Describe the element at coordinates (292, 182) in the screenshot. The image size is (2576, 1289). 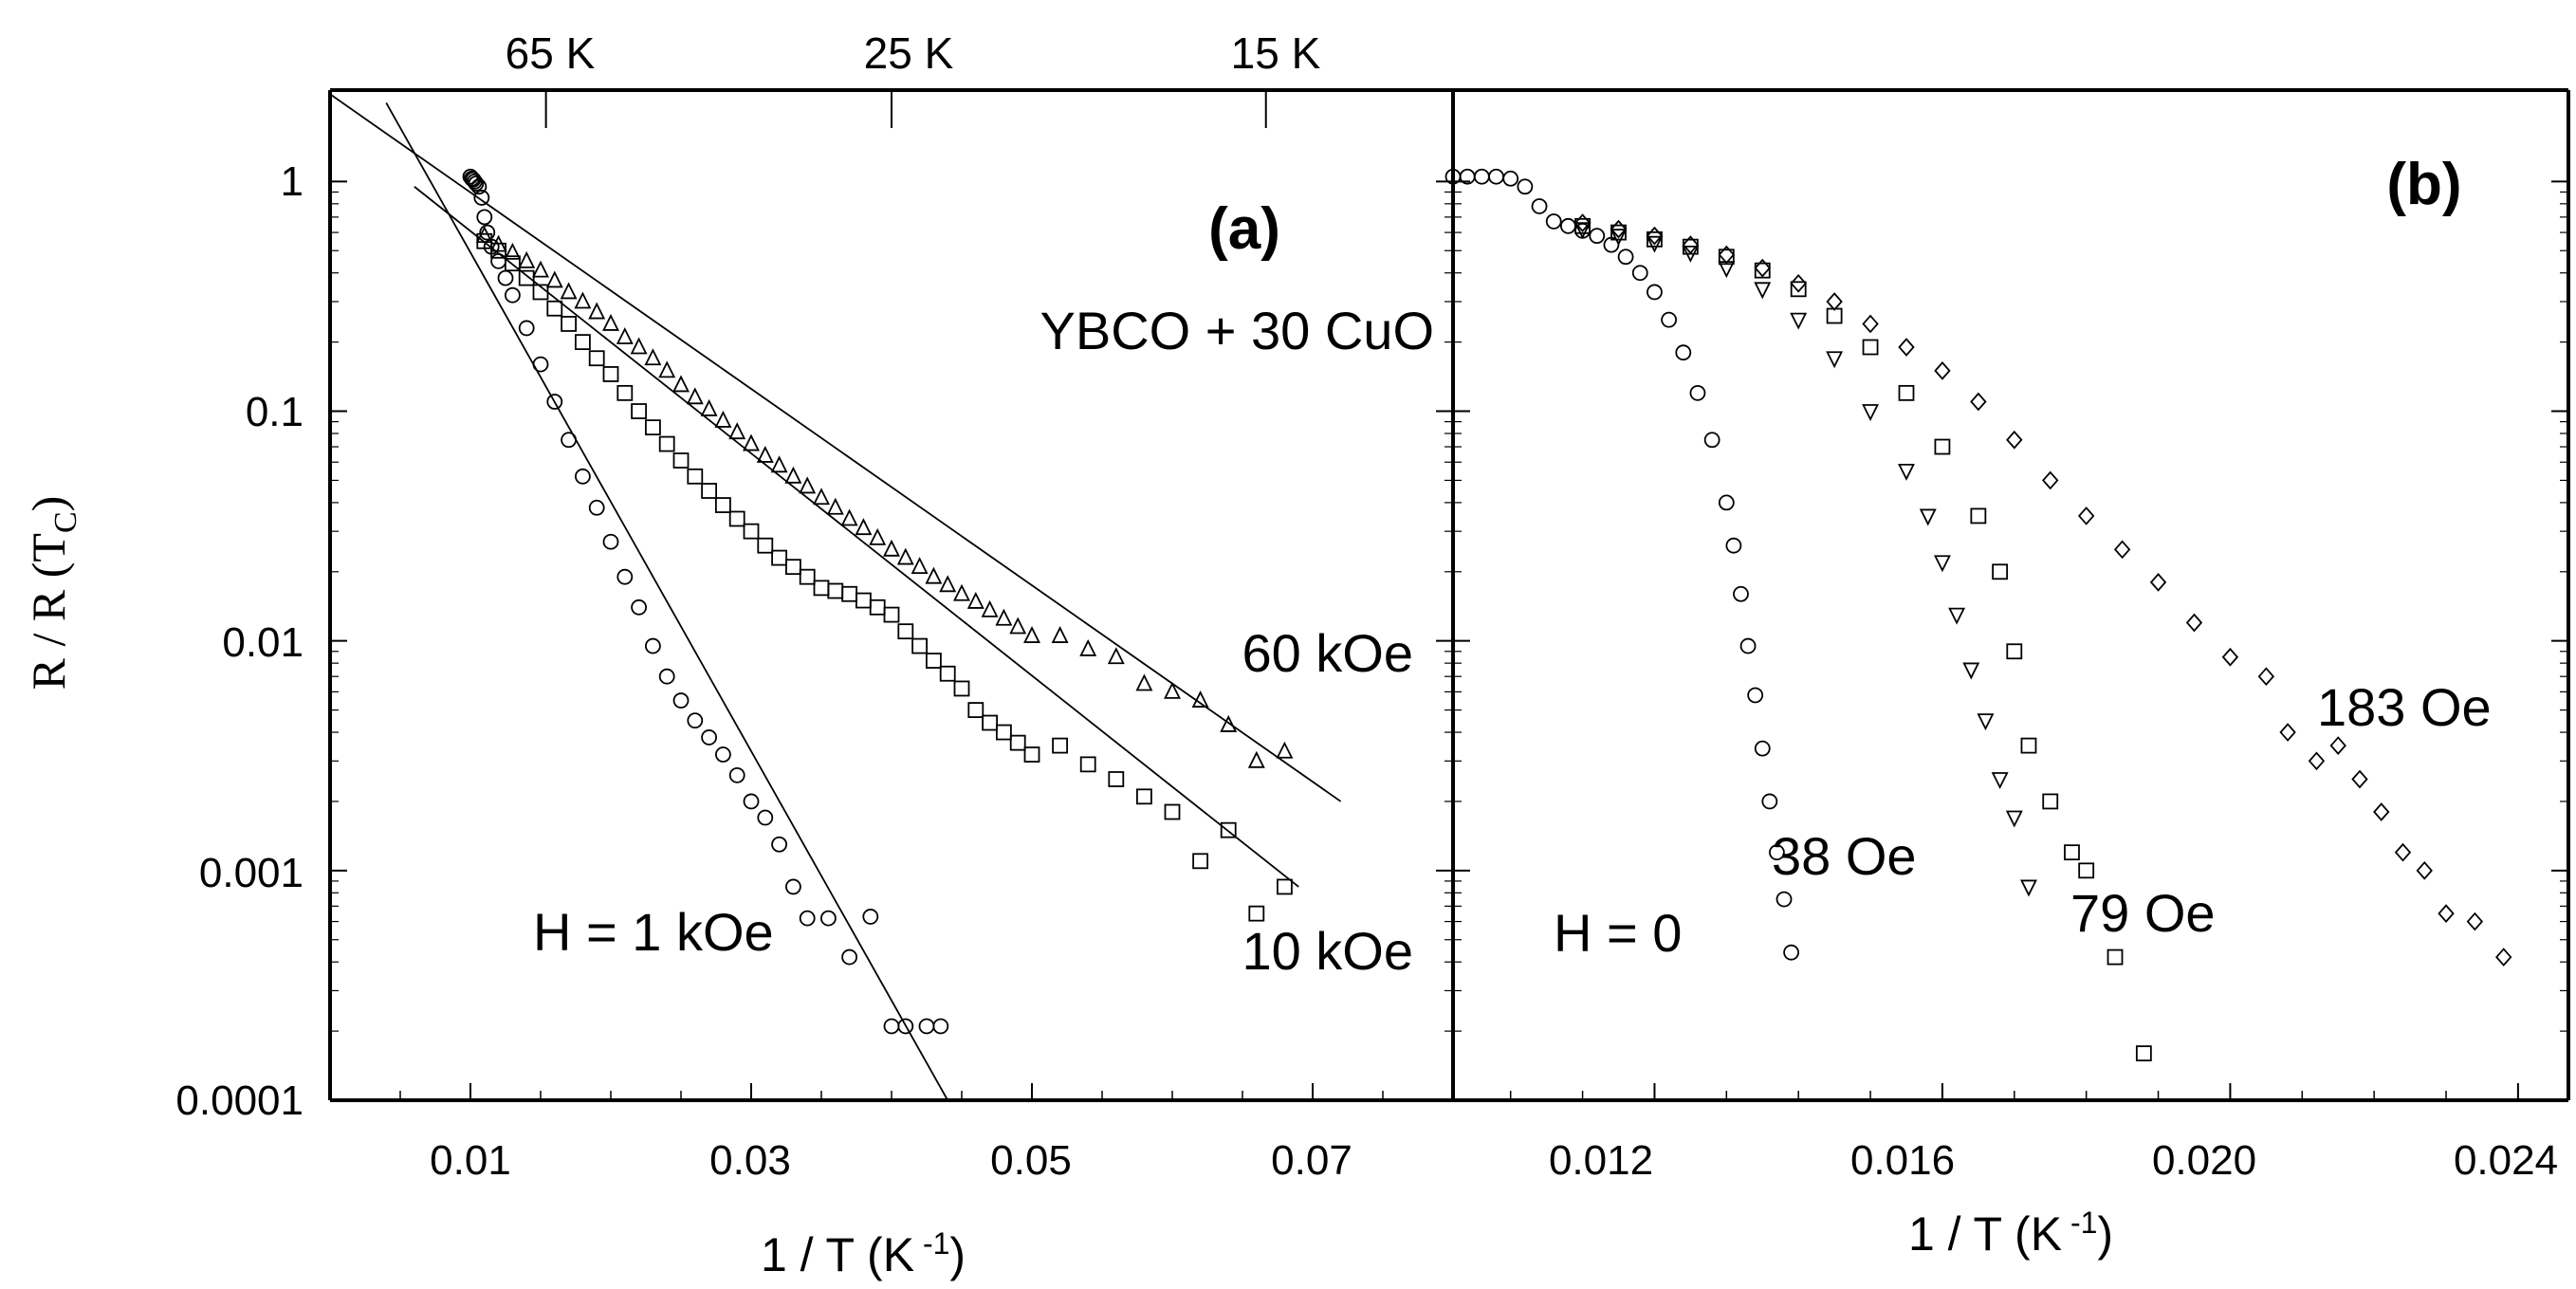
I see `y-tick-label: 1` at that location.